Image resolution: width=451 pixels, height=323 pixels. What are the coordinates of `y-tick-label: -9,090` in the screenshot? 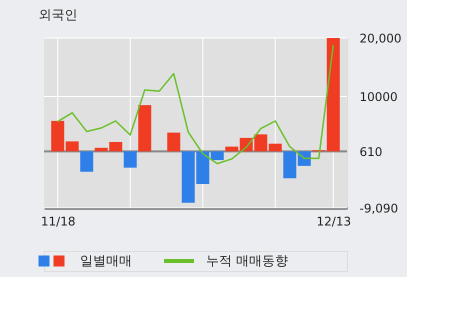 It's located at (379, 209).